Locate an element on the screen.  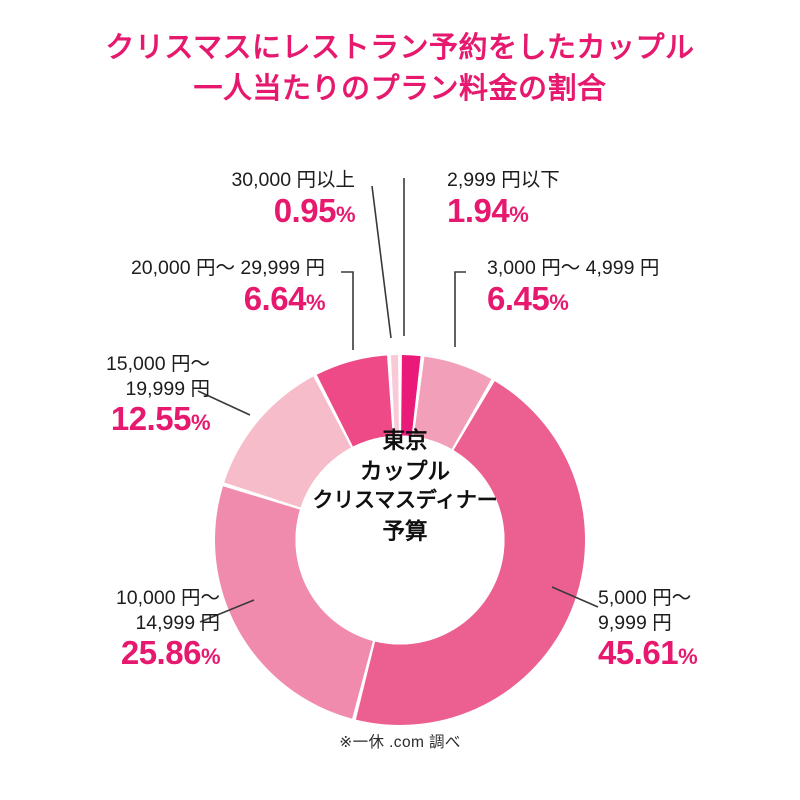
callout-20000-to-29999-yen: 20,000 円〜 29,999 円 6.64% is located at coordinates (173, 287).